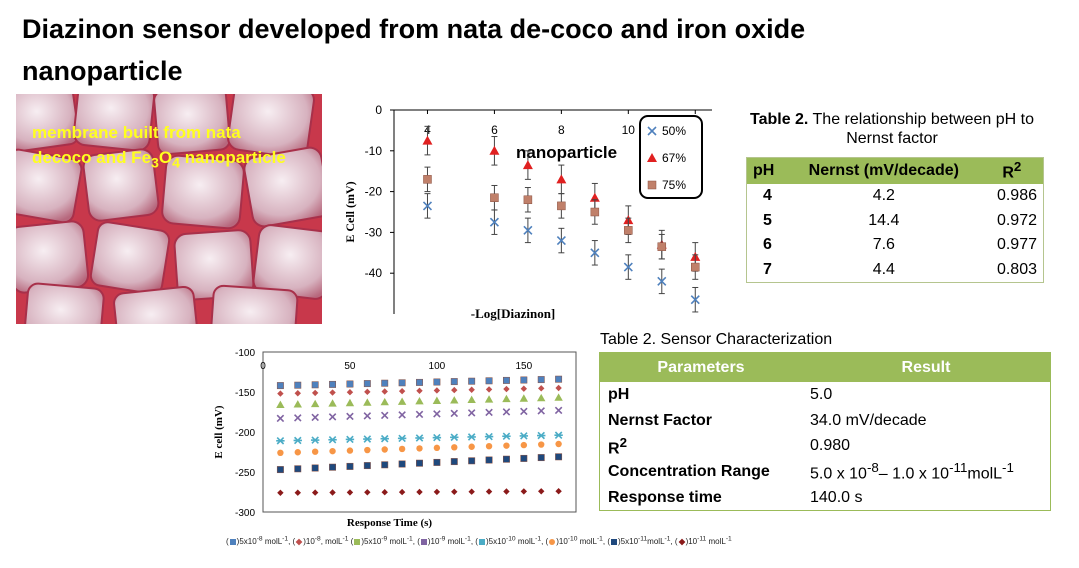  I want to click on y-tick-label: -200, so click(245, 433).